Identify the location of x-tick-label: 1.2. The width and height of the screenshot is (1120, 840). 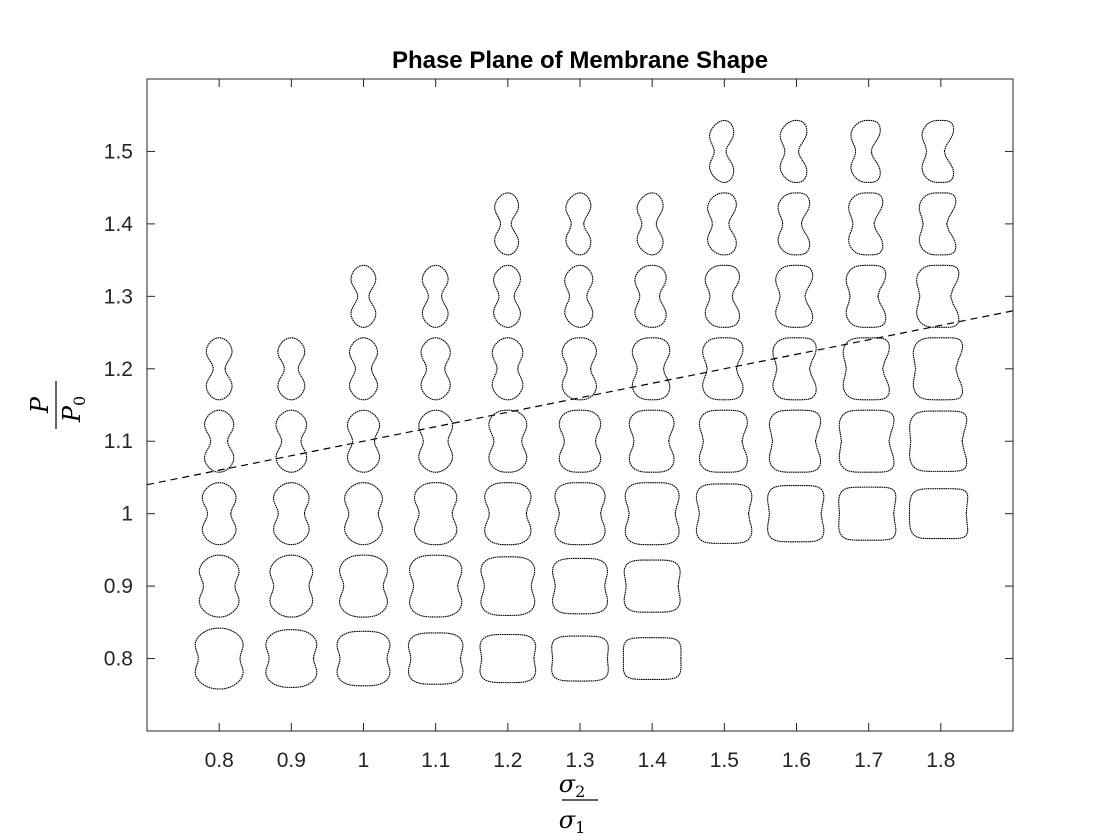
(507, 760).